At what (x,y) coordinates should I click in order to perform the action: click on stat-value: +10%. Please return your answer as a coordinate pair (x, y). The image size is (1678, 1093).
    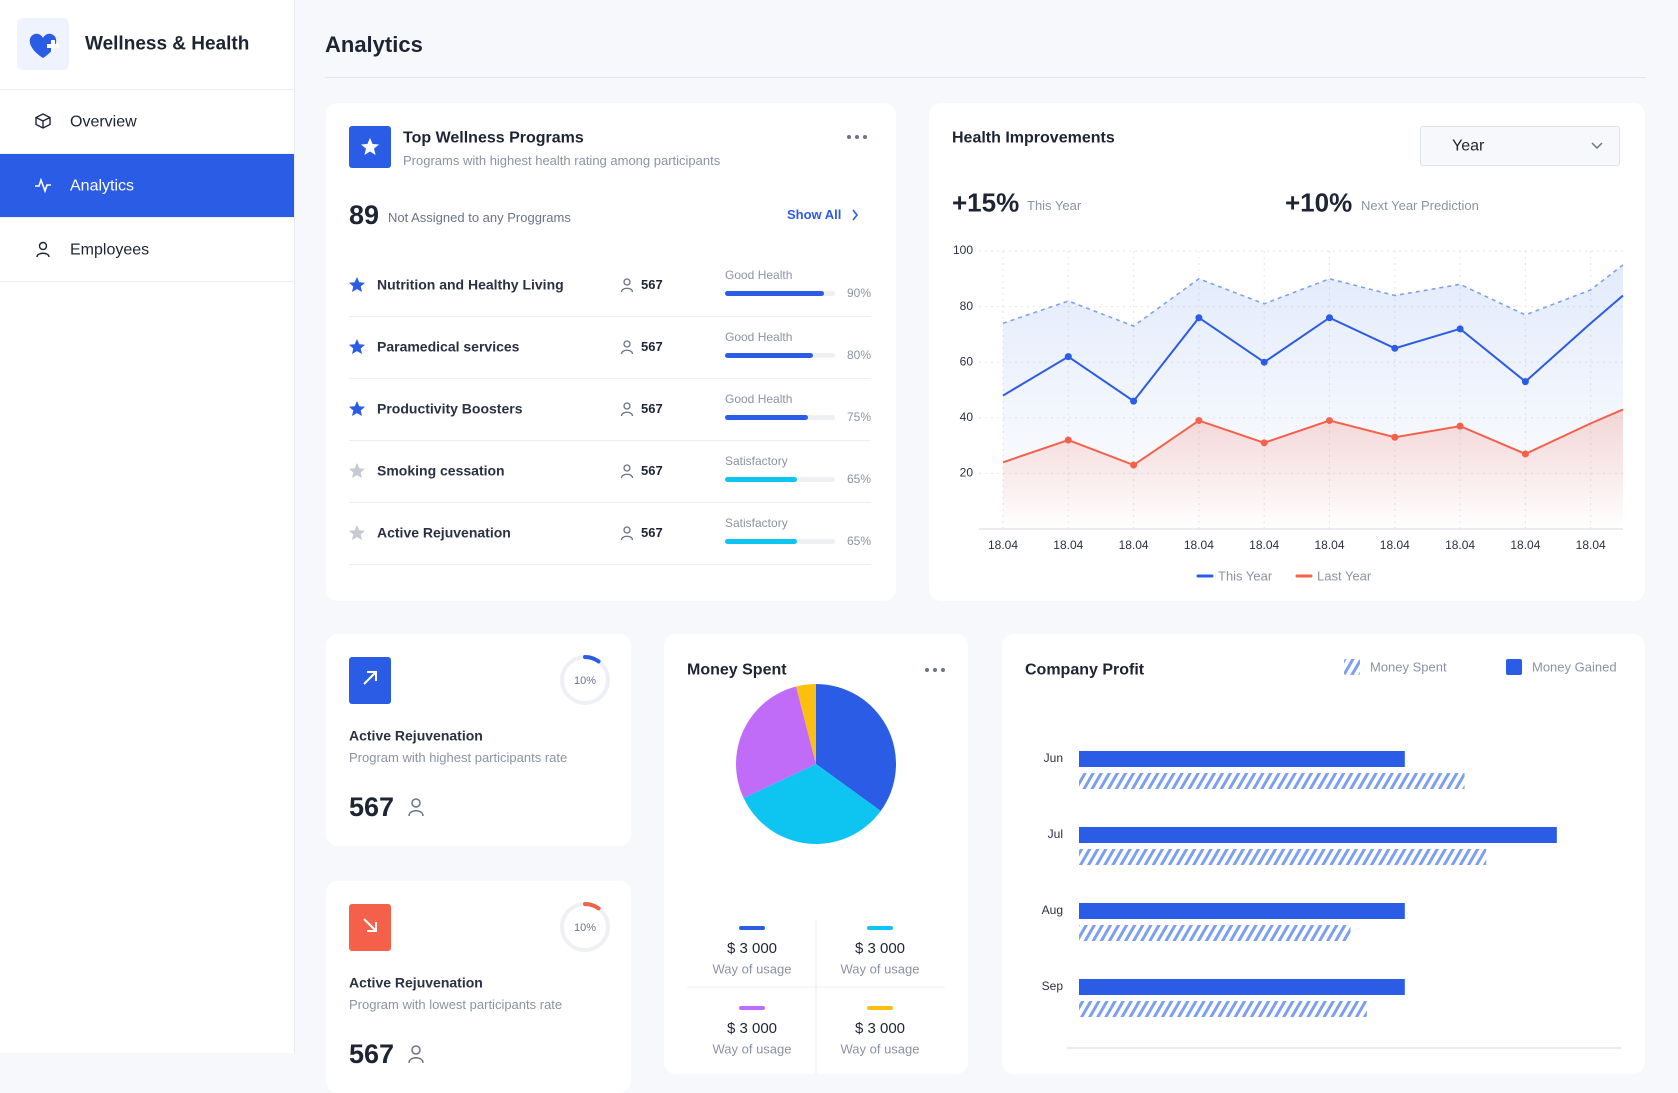
    Looking at the image, I should click on (1319, 202).